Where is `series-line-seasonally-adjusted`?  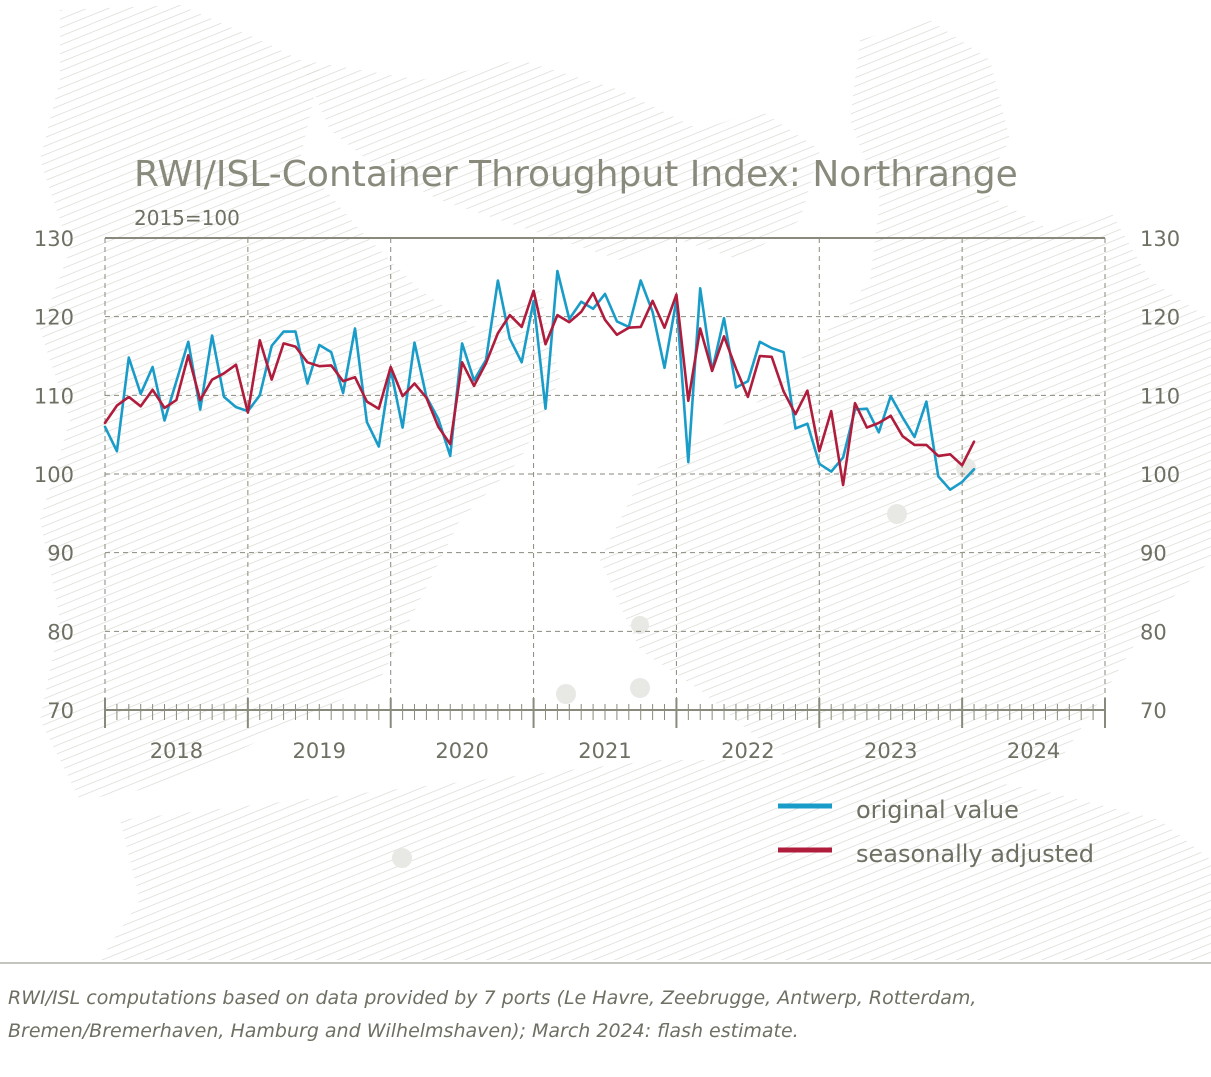
series-line-seasonally-adjusted is located at coordinates (539, 388).